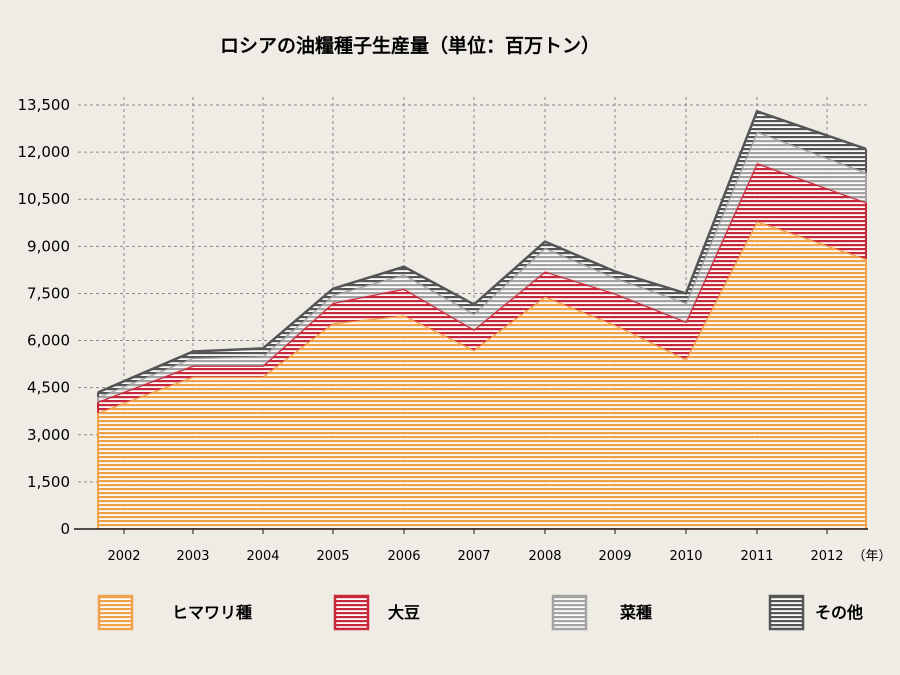 Image resolution: width=900 pixels, height=675 pixels. I want to click on x-tick-label: 2006, so click(403, 556).